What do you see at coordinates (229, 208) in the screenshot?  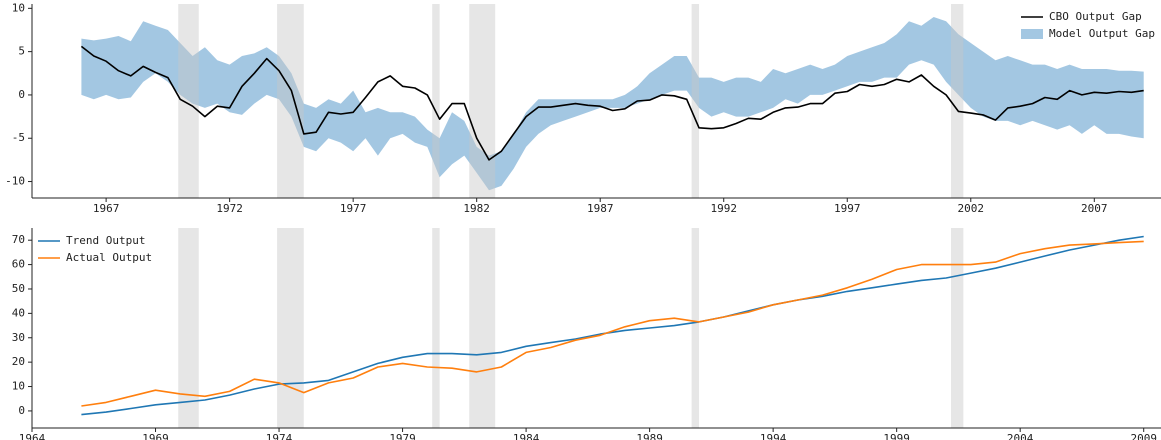 I see `x-tick-label: 1972` at bounding box center [229, 208].